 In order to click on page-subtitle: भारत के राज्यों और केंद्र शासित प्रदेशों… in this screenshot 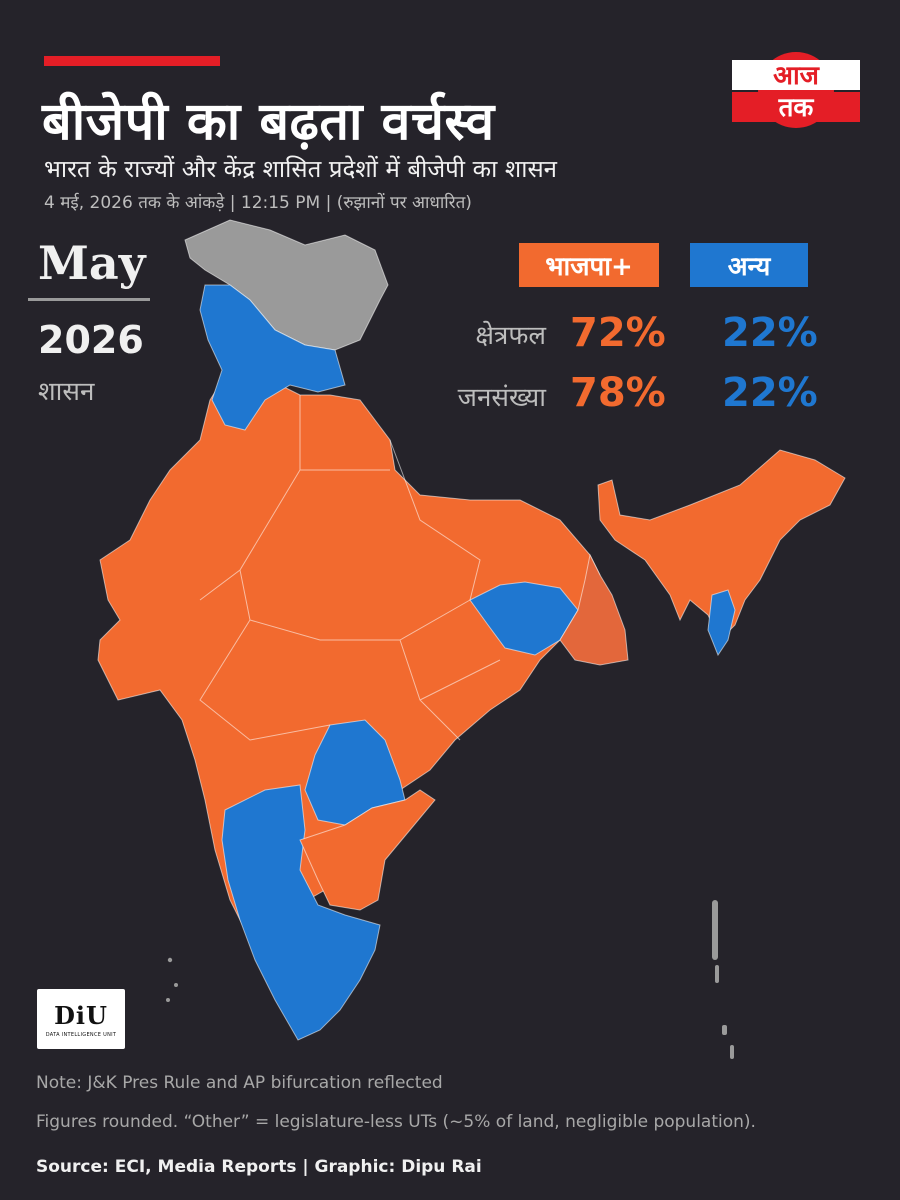, I will do `click(300, 169)`.